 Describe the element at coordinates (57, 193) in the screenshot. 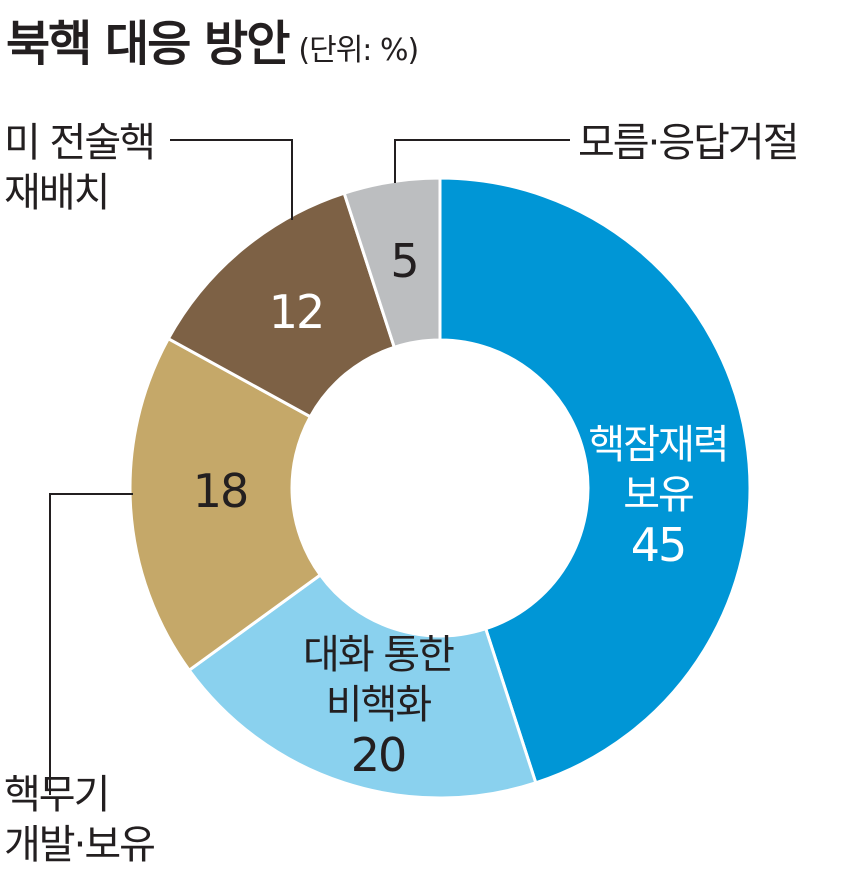

I see `label-tactical-nukes-line2: 재배치` at that location.